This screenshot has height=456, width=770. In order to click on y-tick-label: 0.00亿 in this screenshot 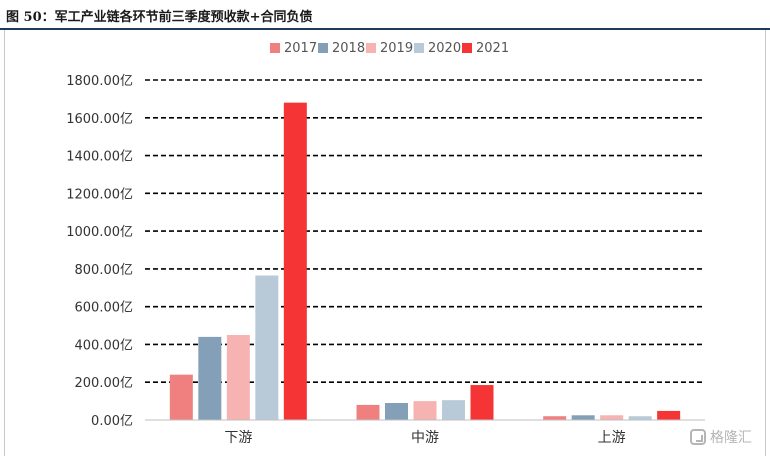, I will do `click(112, 421)`.